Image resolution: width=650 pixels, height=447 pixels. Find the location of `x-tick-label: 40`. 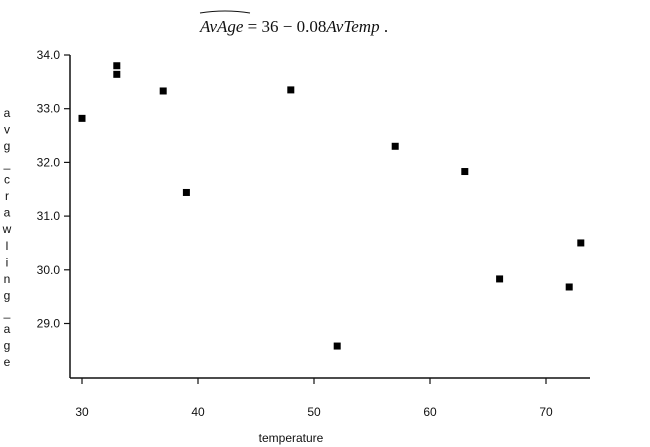

x-tick-label: 40 is located at coordinates (198, 412).